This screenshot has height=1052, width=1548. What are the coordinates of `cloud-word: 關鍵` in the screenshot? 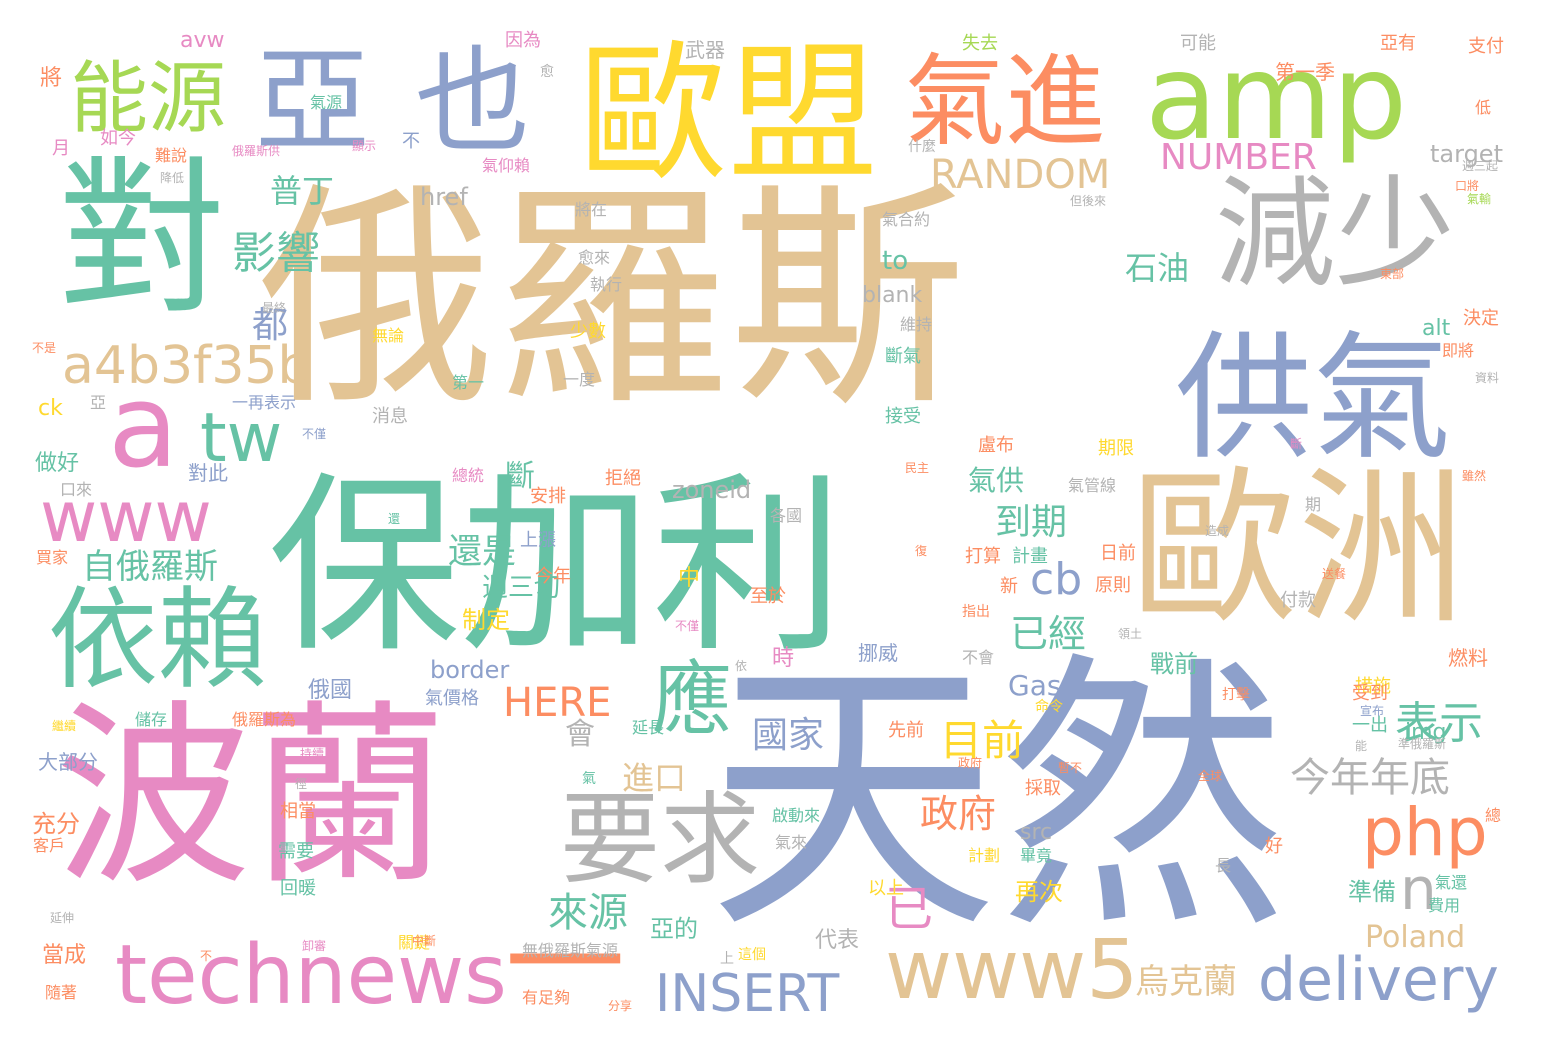 It's located at (414, 942).